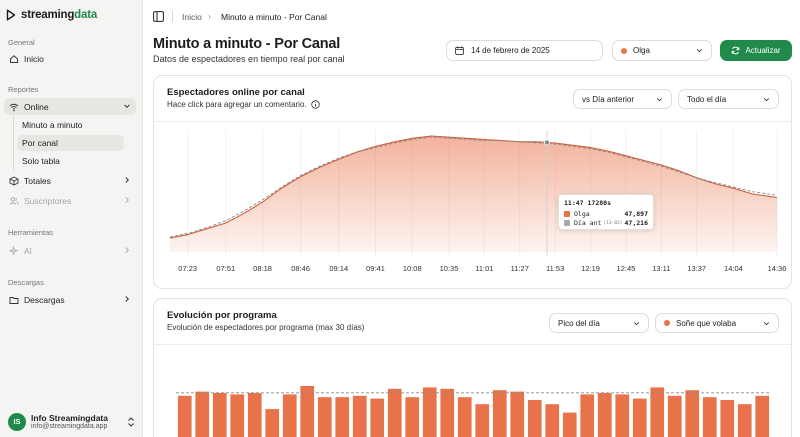  Describe the element at coordinates (41, 161) in the screenshot. I see `sidebar-subitem-solo-tabla: Solo tabla` at that location.